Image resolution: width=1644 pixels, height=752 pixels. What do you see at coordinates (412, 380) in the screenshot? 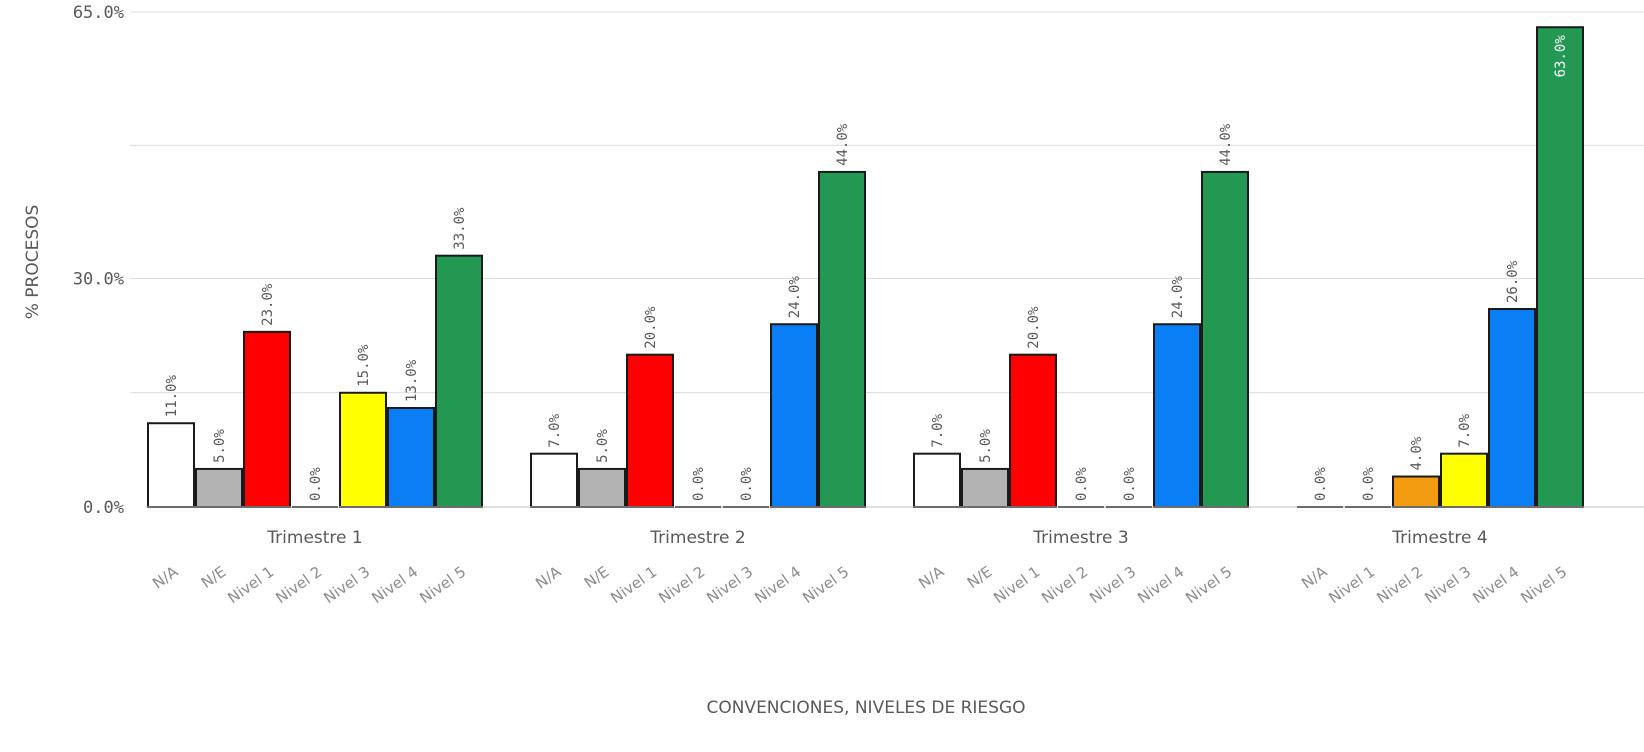
I see `value-label: 13.0%` at bounding box center [412, 380].